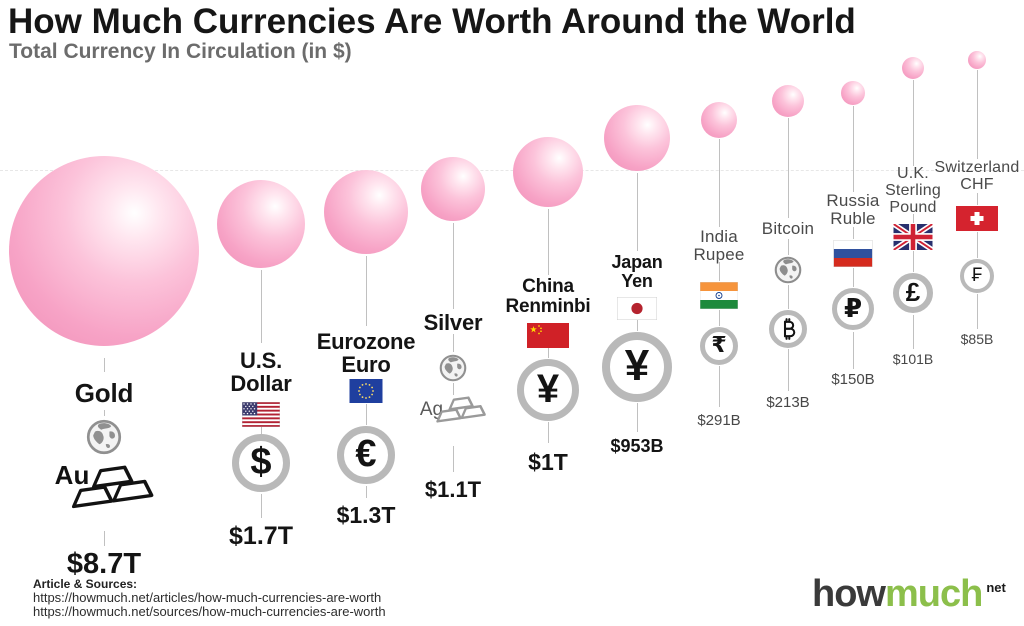 Image resolution: width=1024 pixels, height=626 pixels. I want to click on silver-chemical-symbol: Ag, so click(431, 409).